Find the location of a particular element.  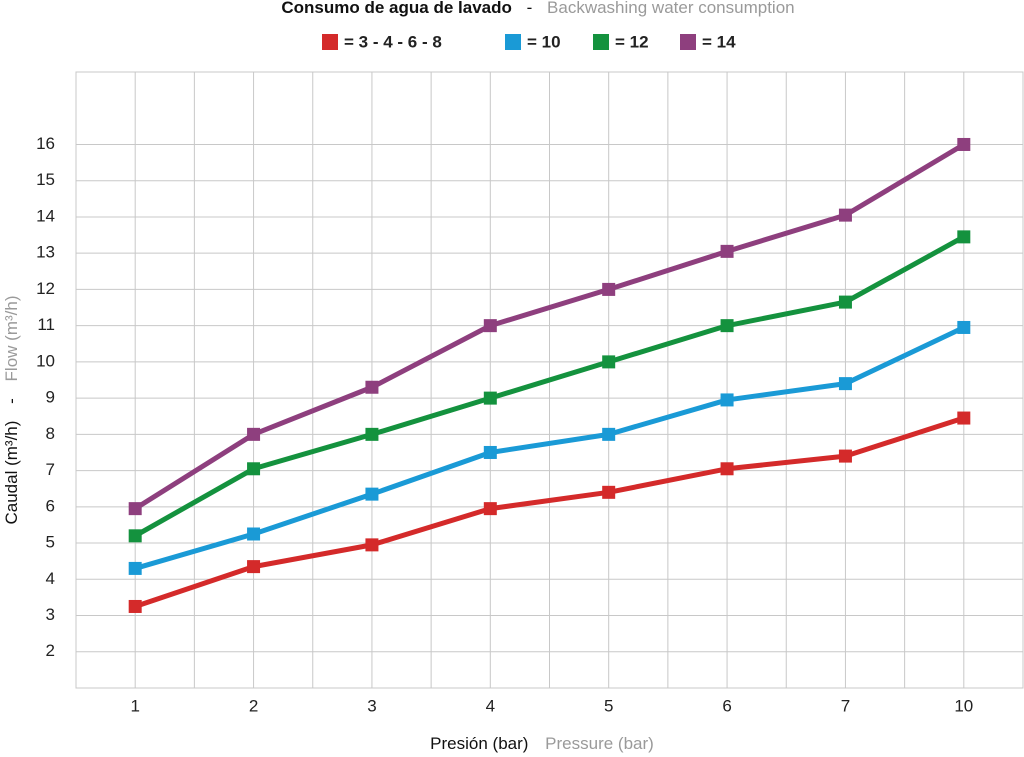

y-tick-label: 5 is located at coordinates (50, 542).